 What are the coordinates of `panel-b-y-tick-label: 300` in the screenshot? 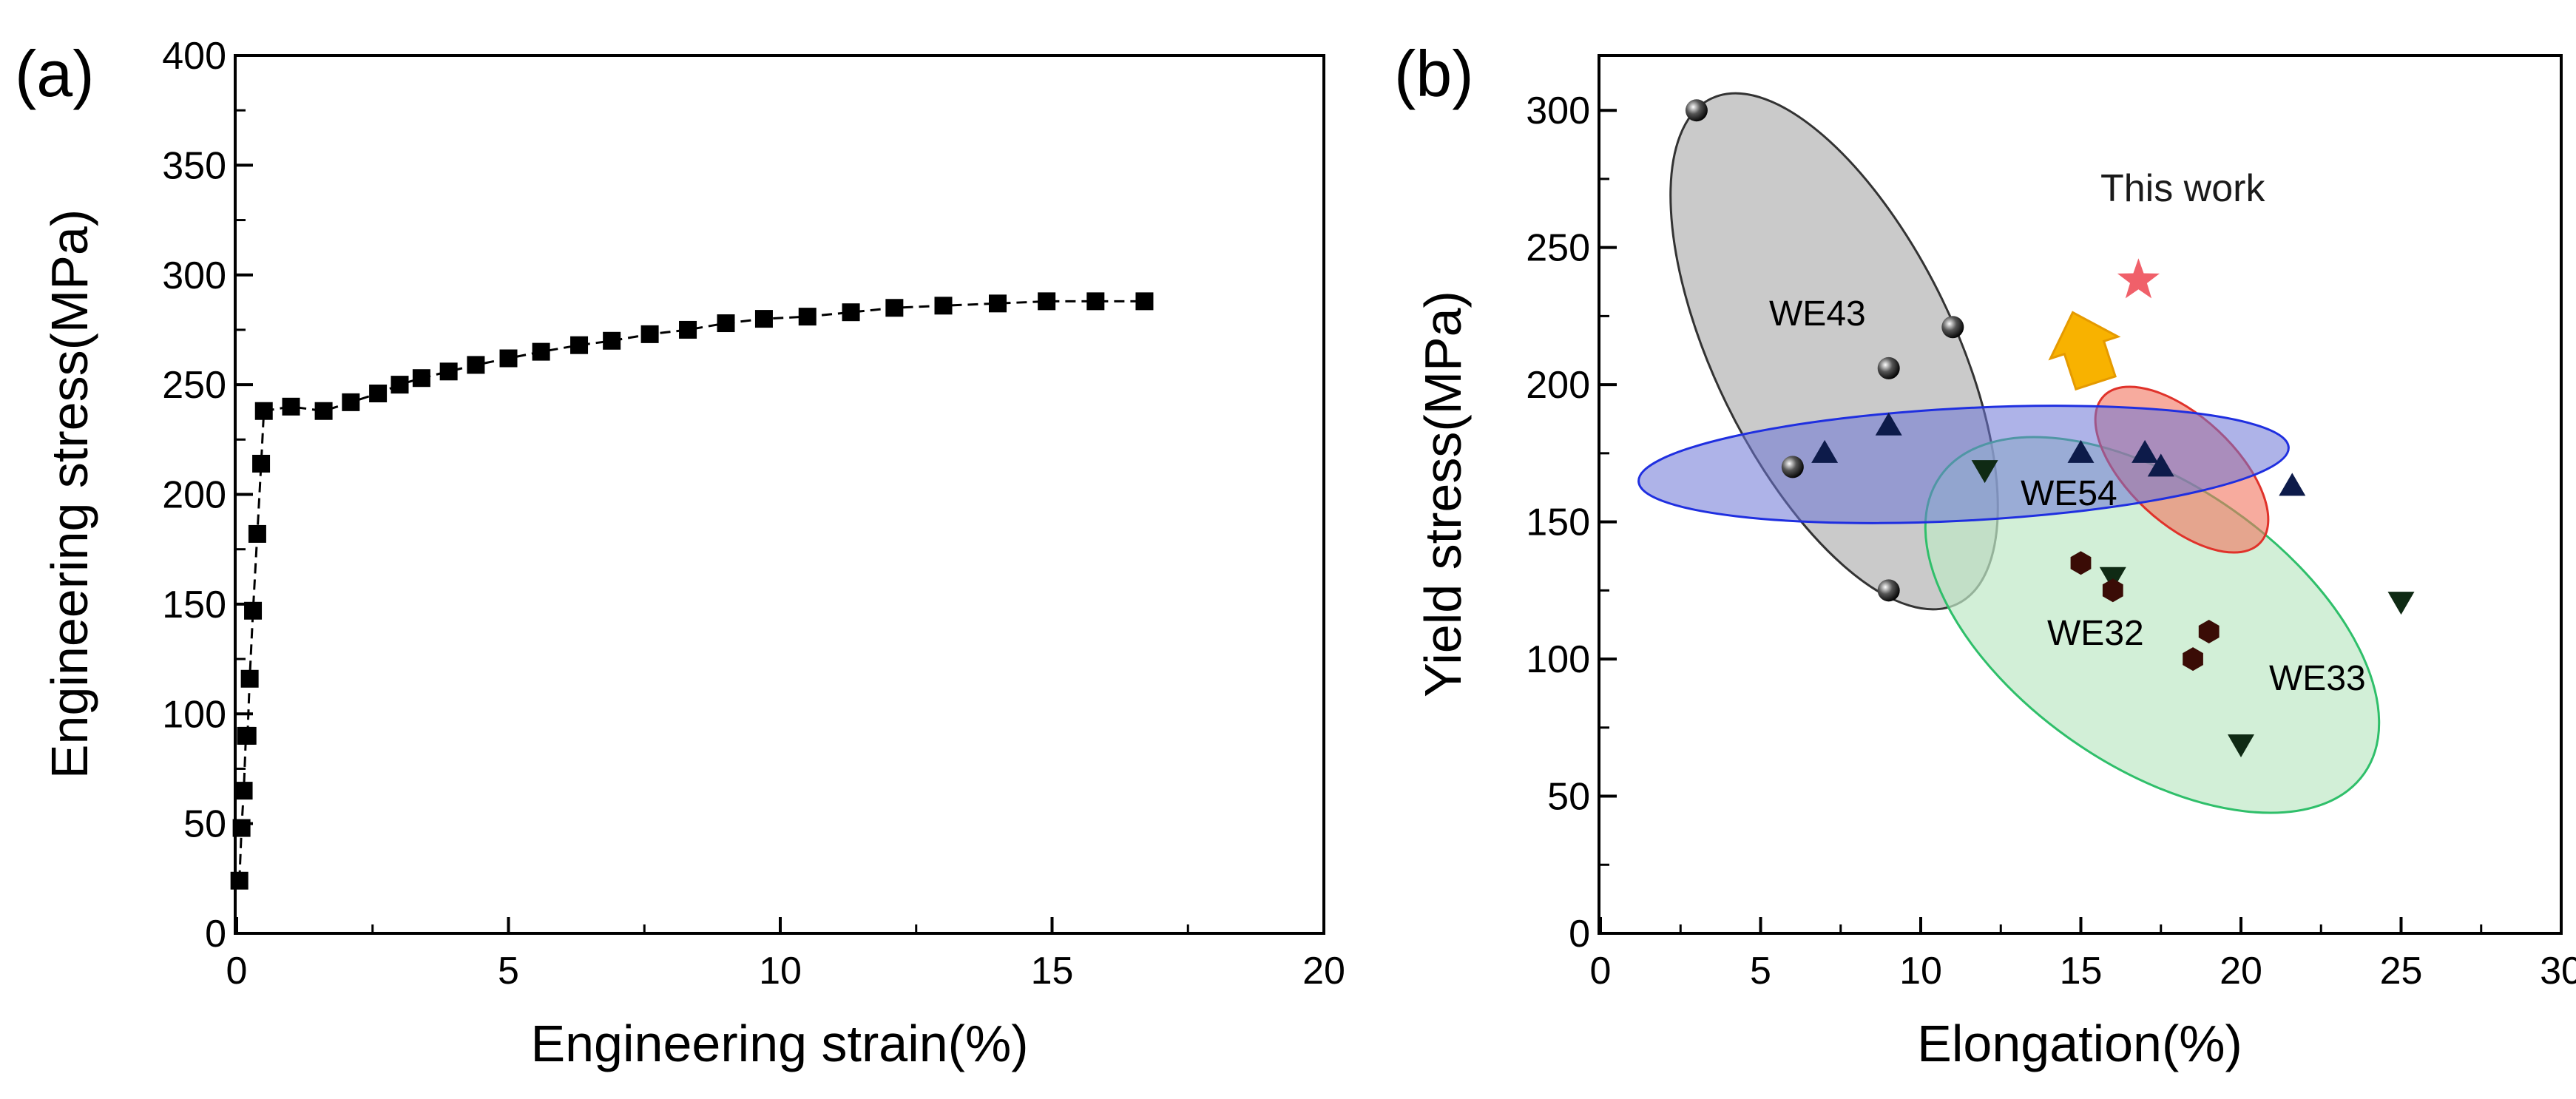 It's located at (1558, 110).